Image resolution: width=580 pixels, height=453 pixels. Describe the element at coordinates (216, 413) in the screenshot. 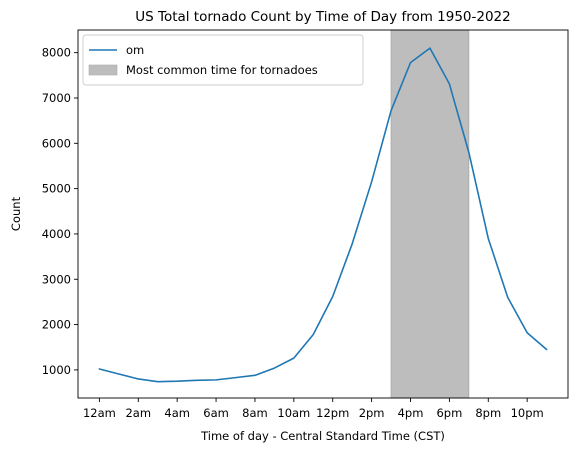

I see `x-tick-label: 6am` at that location.